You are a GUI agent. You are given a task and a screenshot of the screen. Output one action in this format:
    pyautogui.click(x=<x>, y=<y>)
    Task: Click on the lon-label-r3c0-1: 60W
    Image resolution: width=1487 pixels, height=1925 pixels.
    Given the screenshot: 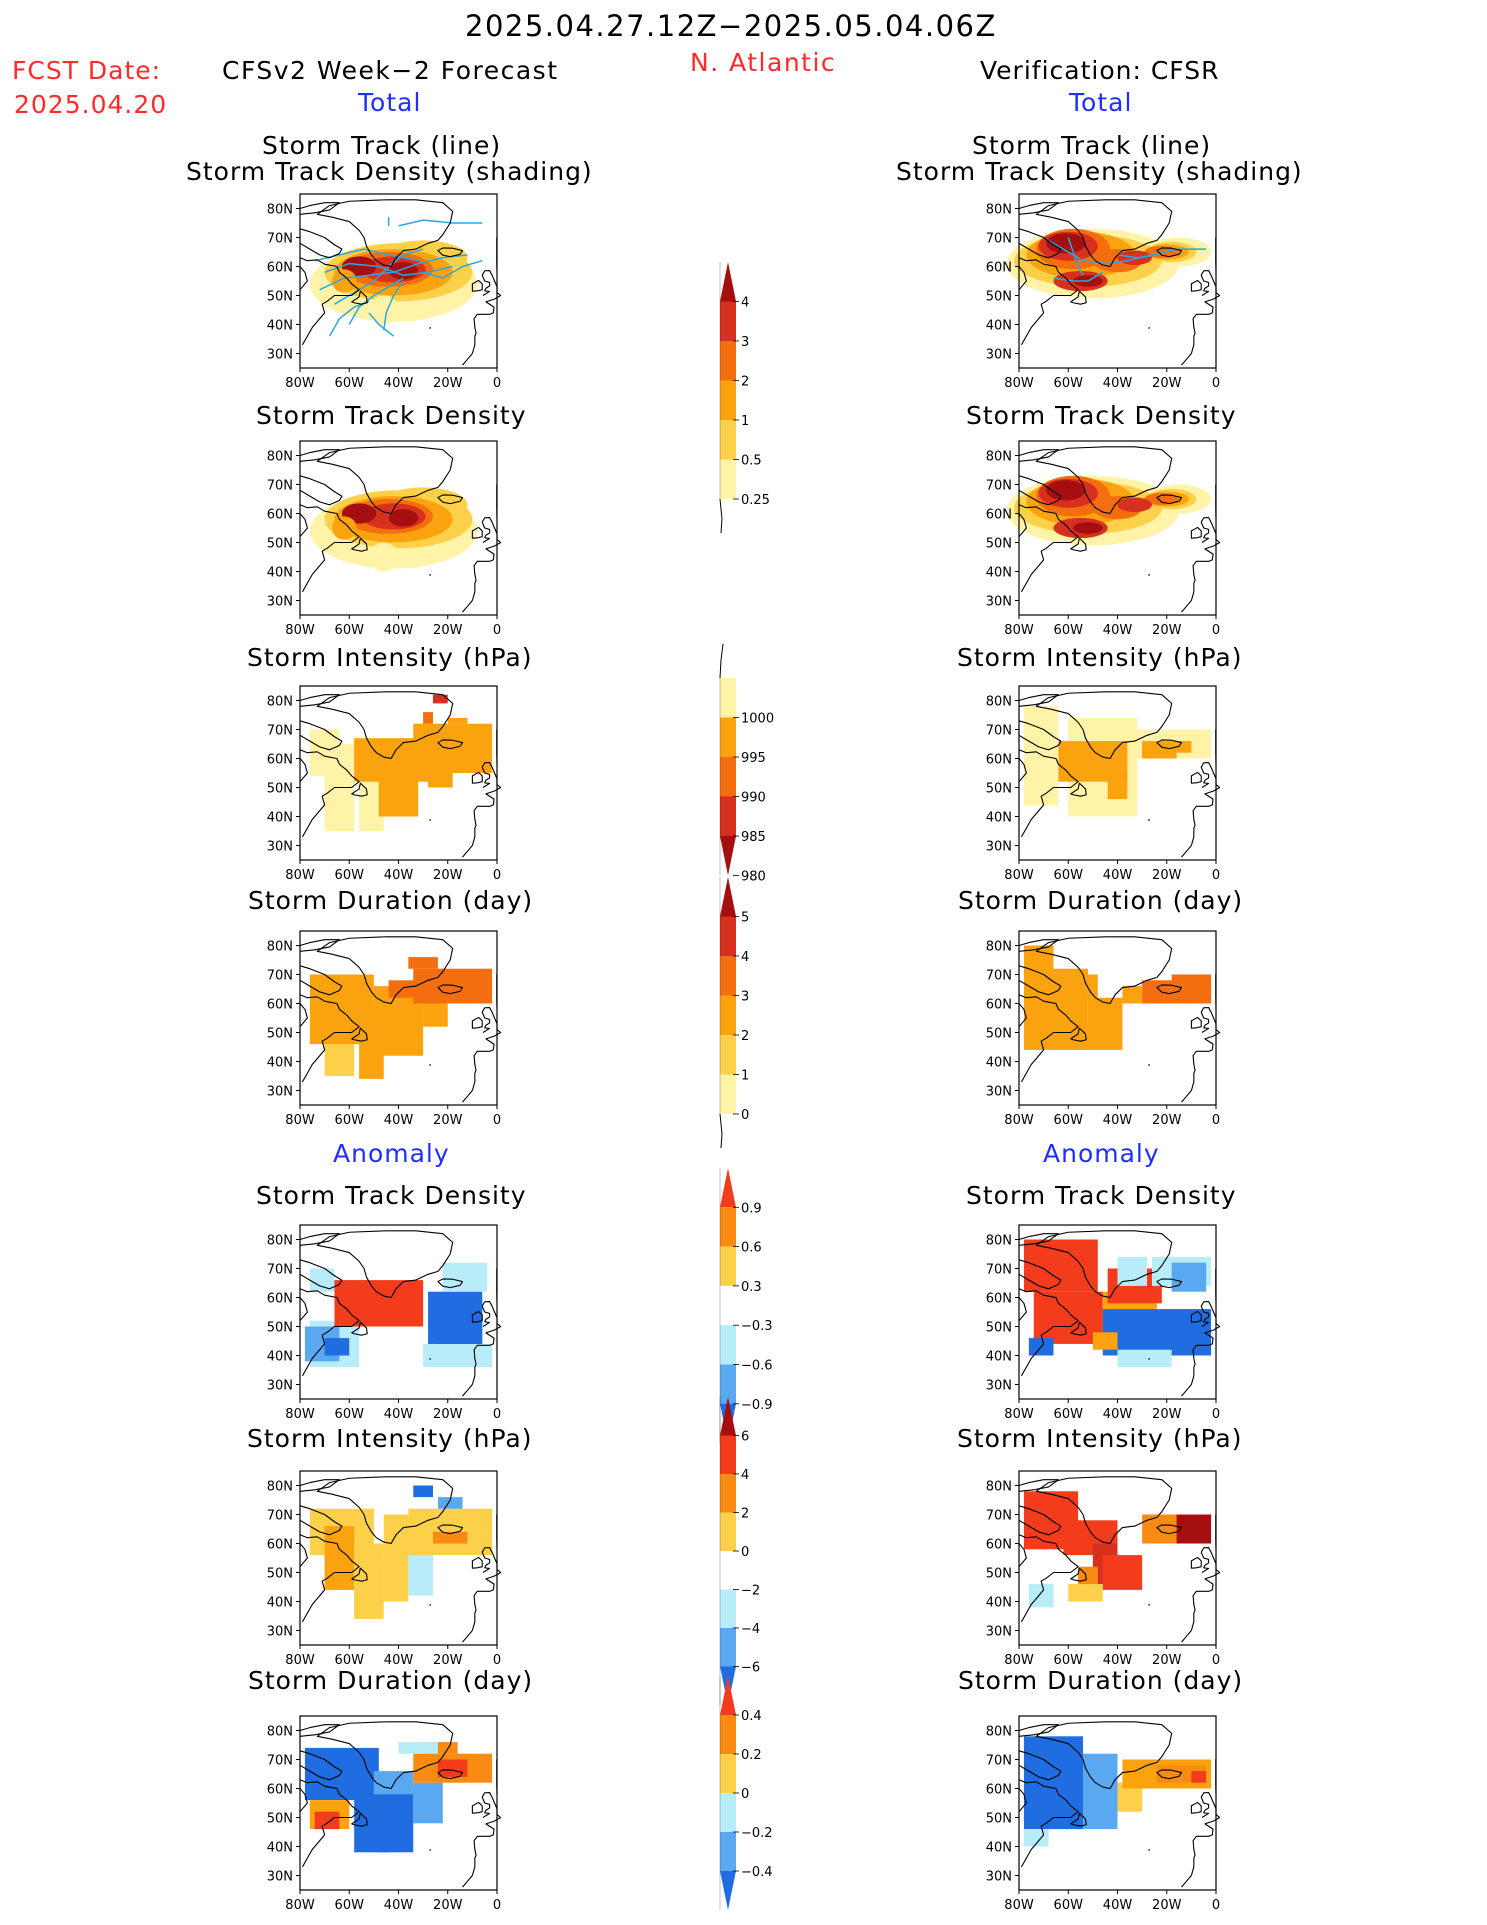 What is the action you would take?
    pyautogui.click(x=350, y=1120)
    